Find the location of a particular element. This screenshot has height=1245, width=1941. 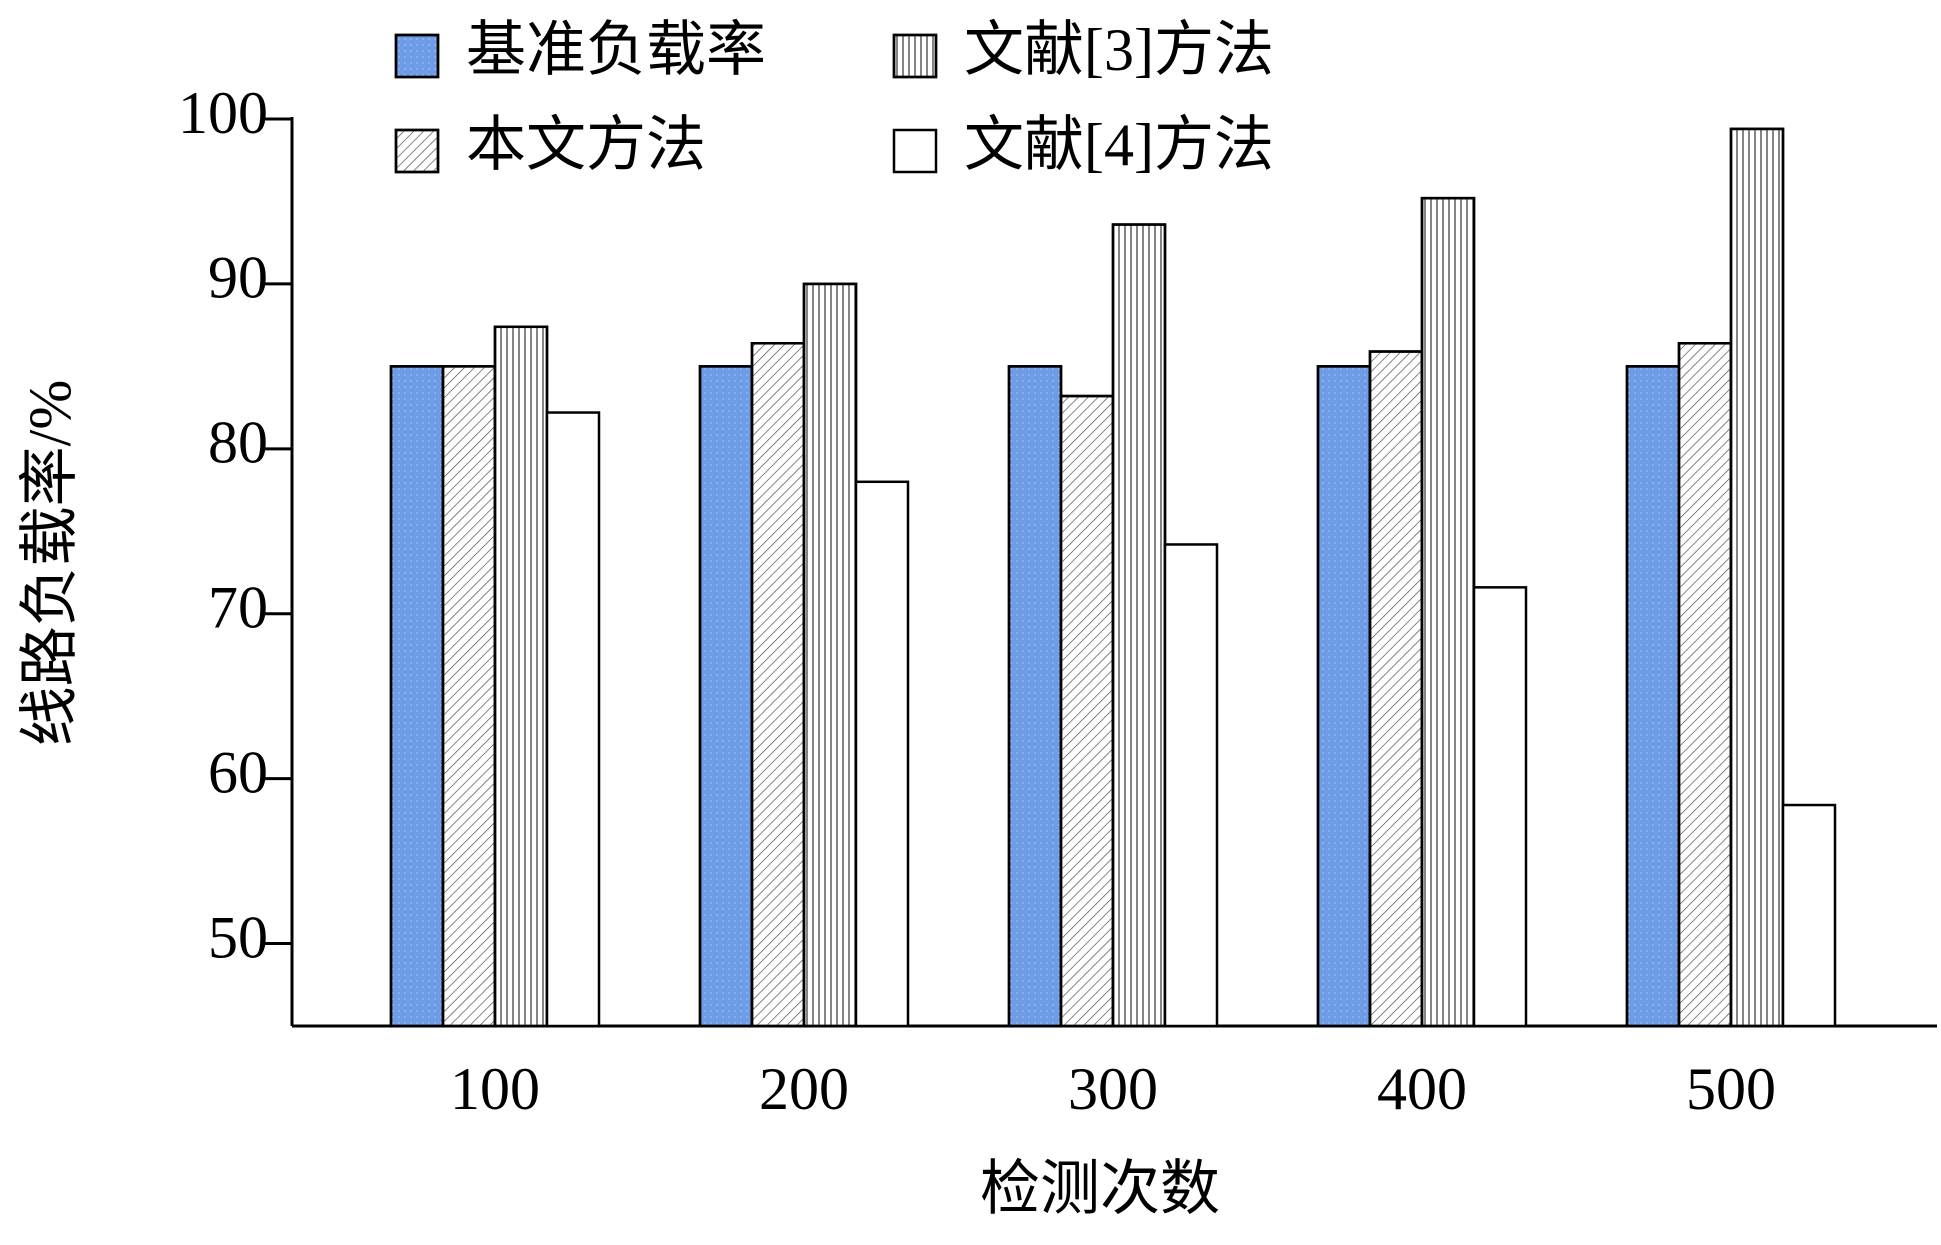

y-tick-label: 60 is located at coordinates (238, 772).